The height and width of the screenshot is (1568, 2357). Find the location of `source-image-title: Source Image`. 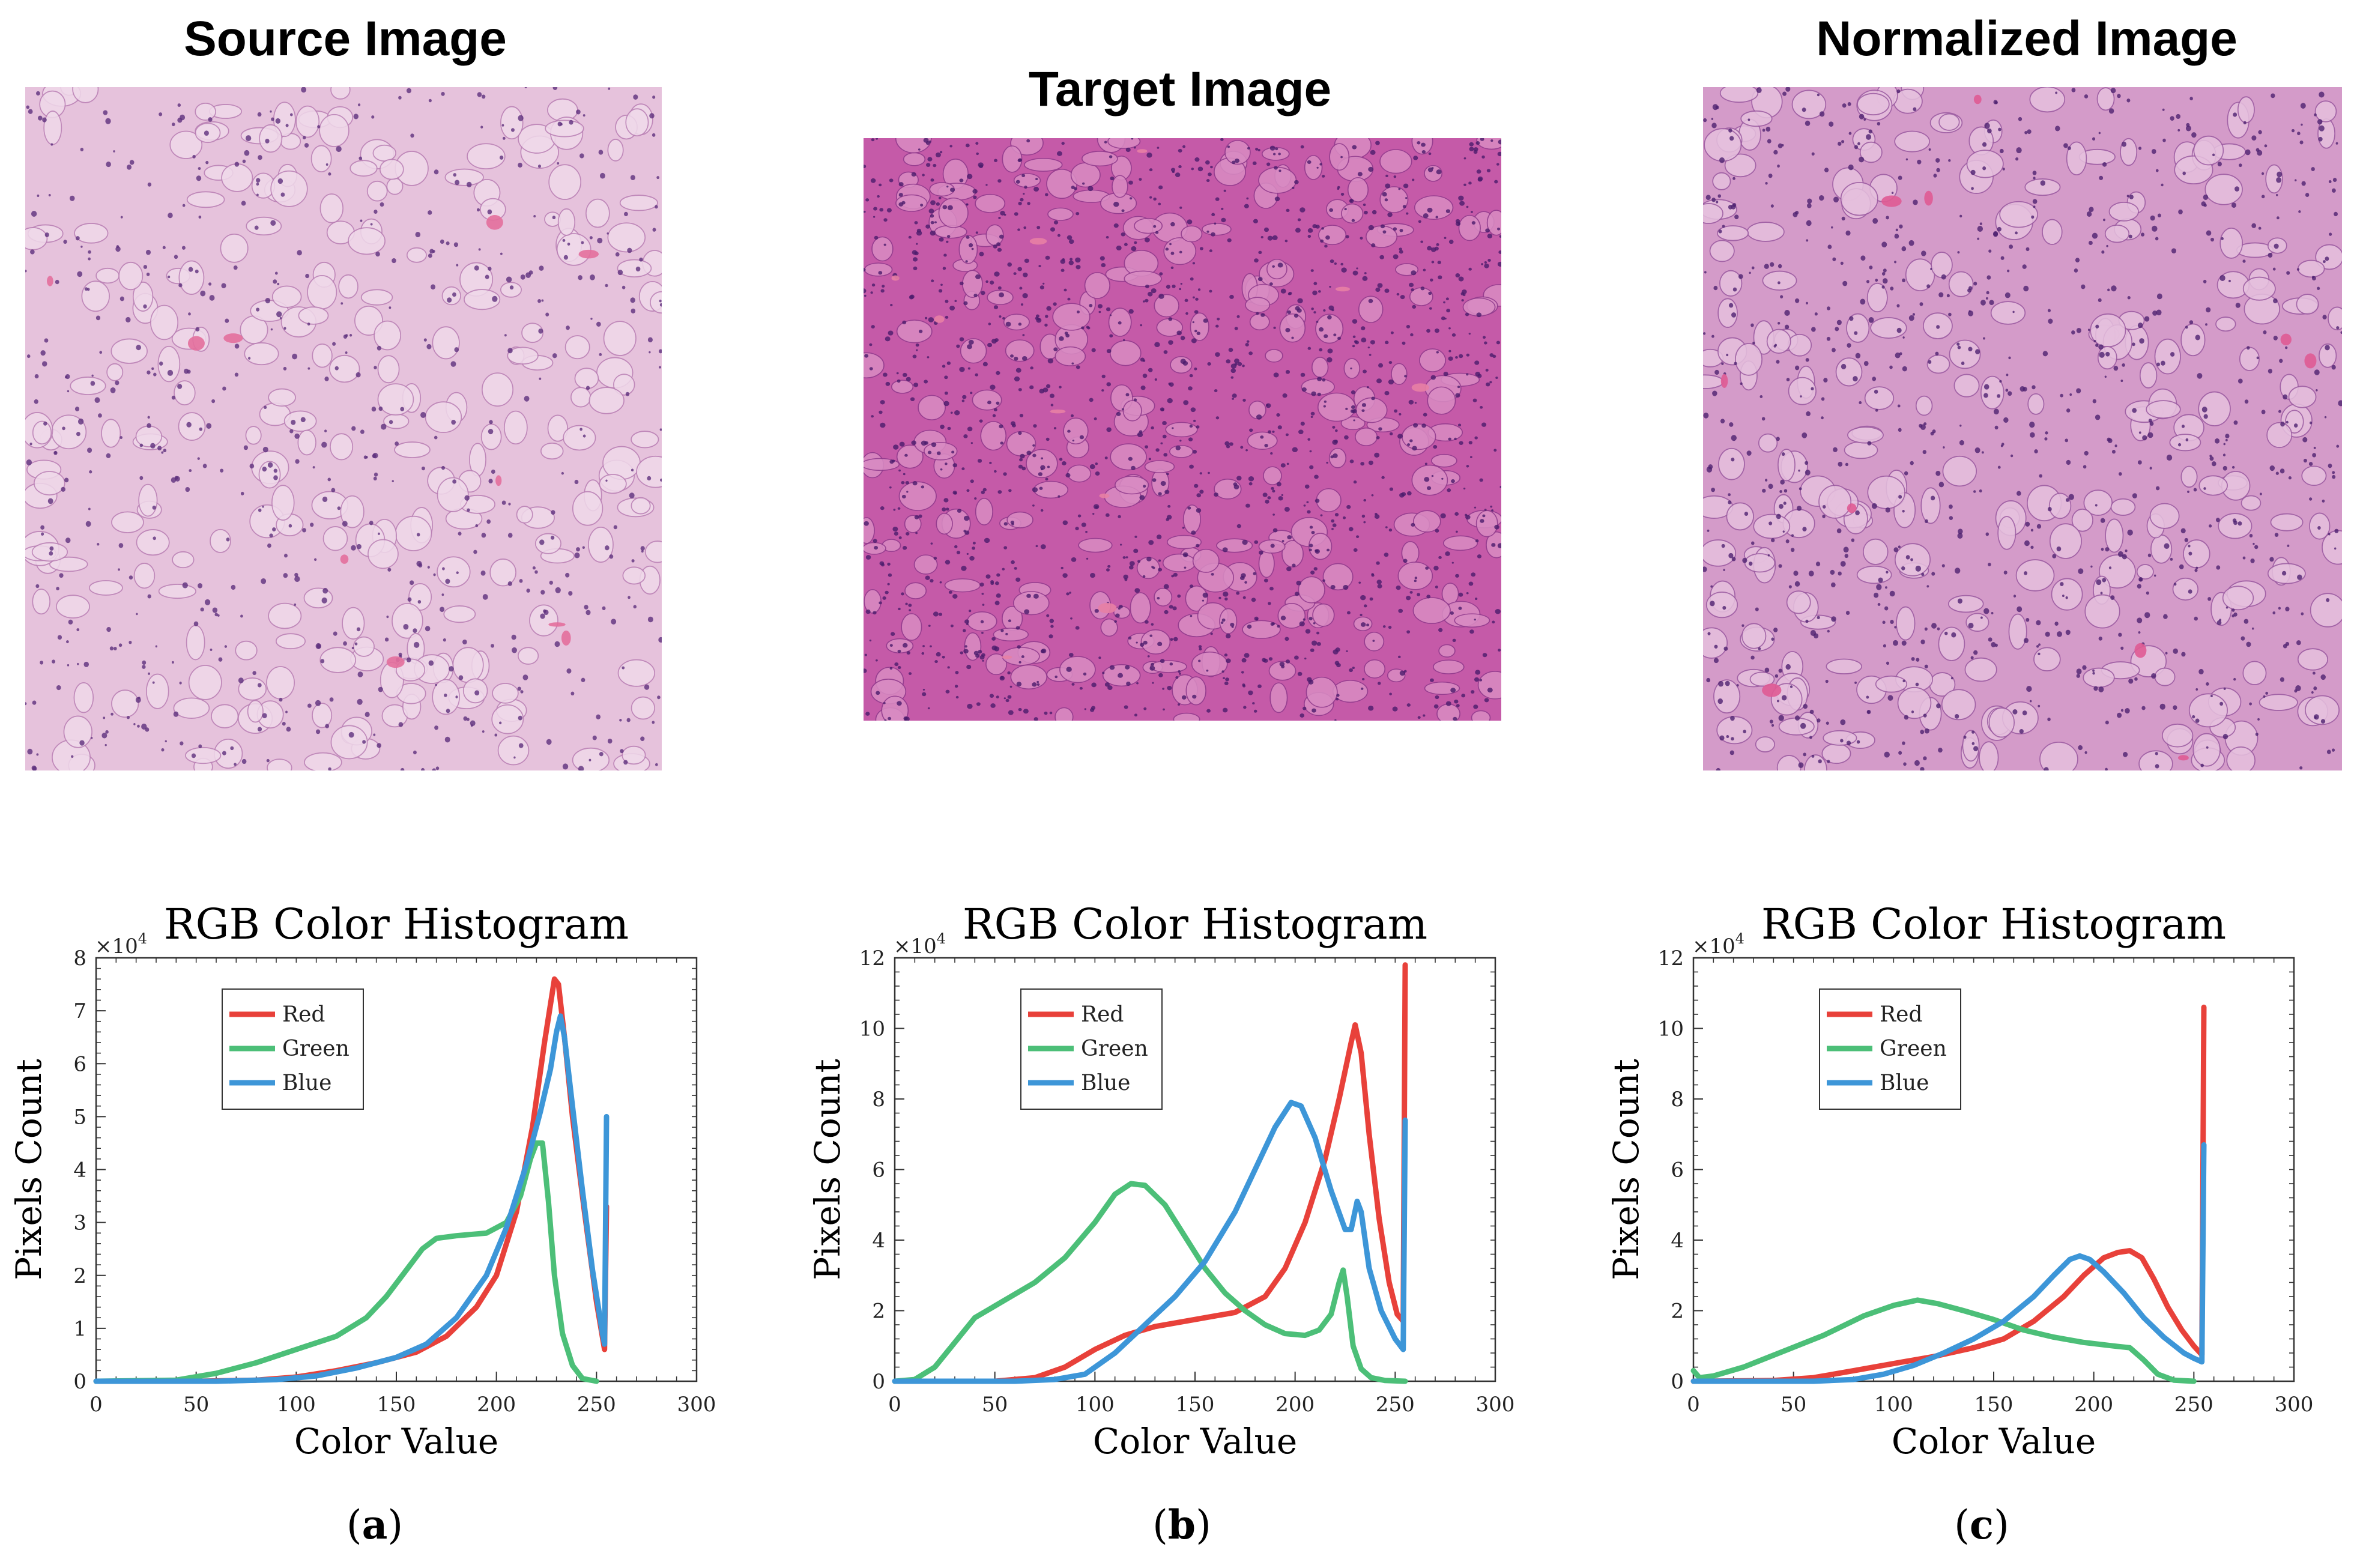

source-image-title: Source Image is located at coordinates (346, 38).